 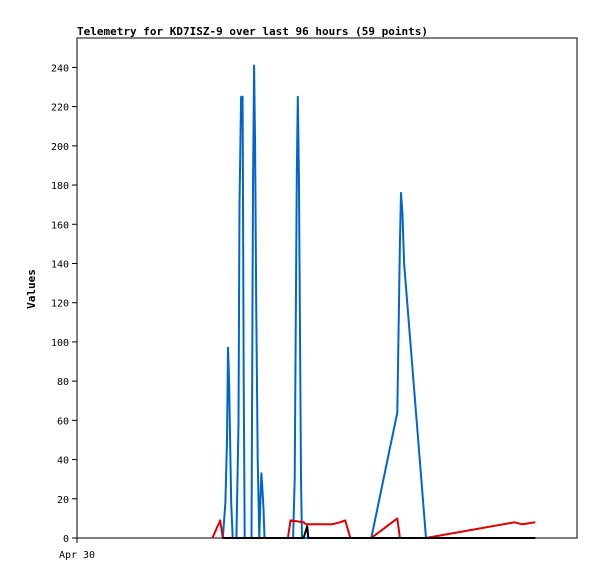 I want to click on y-tick-label: 80, so click(x=63, y=382).